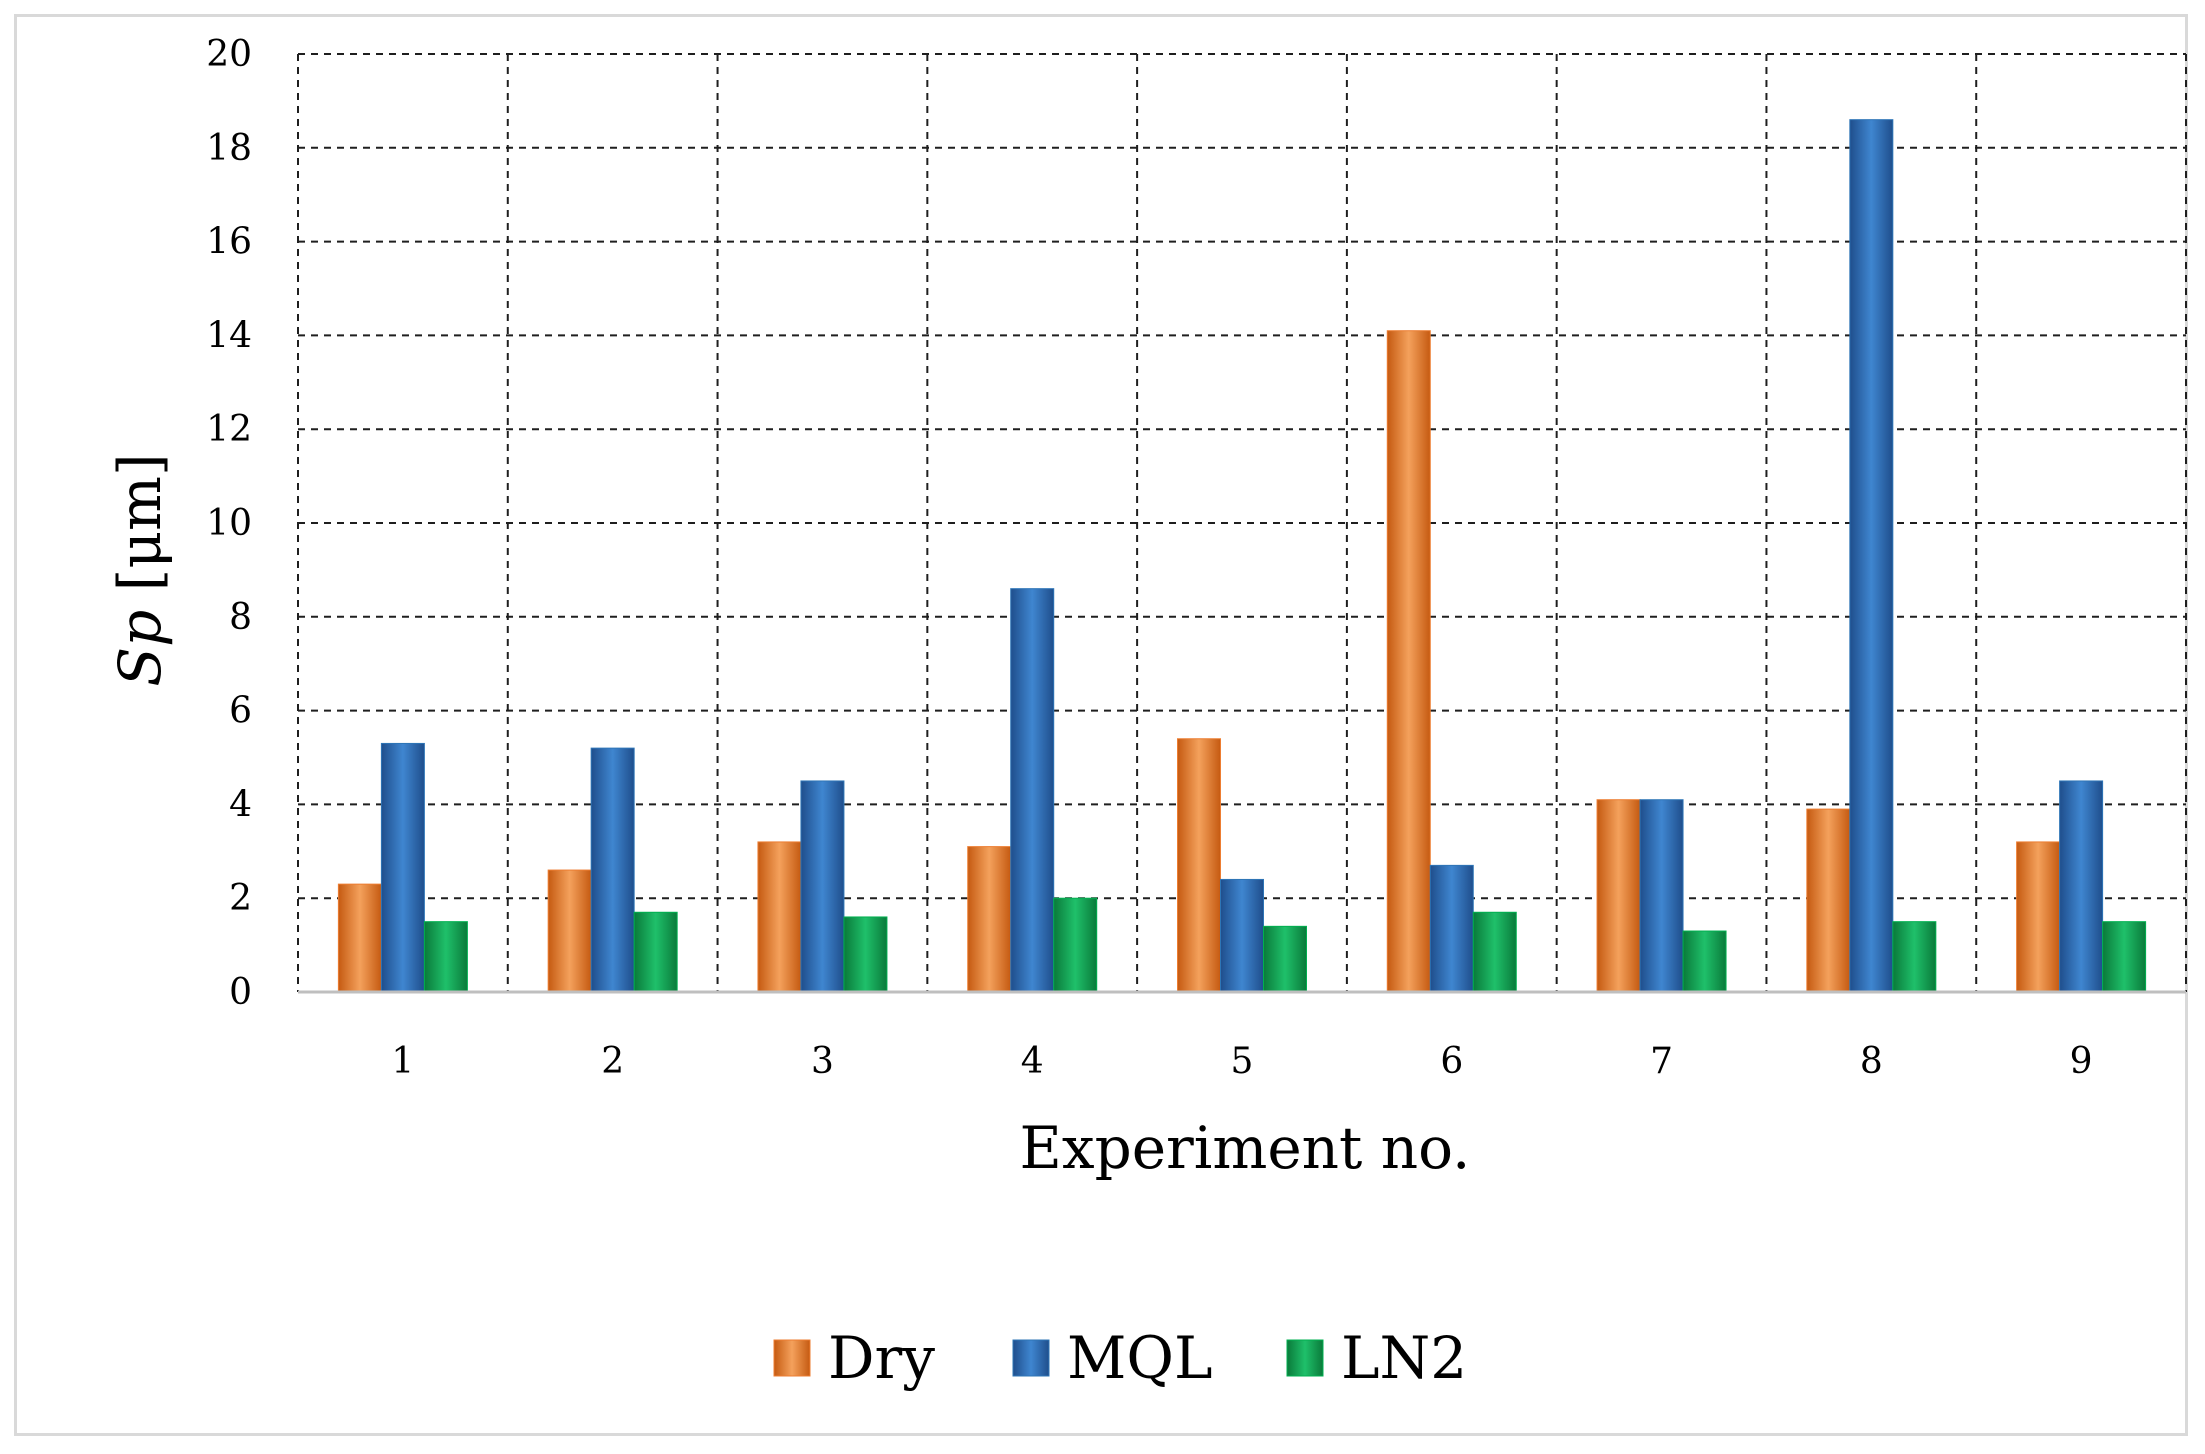 The image size is (2205, 1454). What do you see at coordinates (402, 1061) in the screenshot?
I see `x-tick-label: 1` at bounding box center [402, 1061].